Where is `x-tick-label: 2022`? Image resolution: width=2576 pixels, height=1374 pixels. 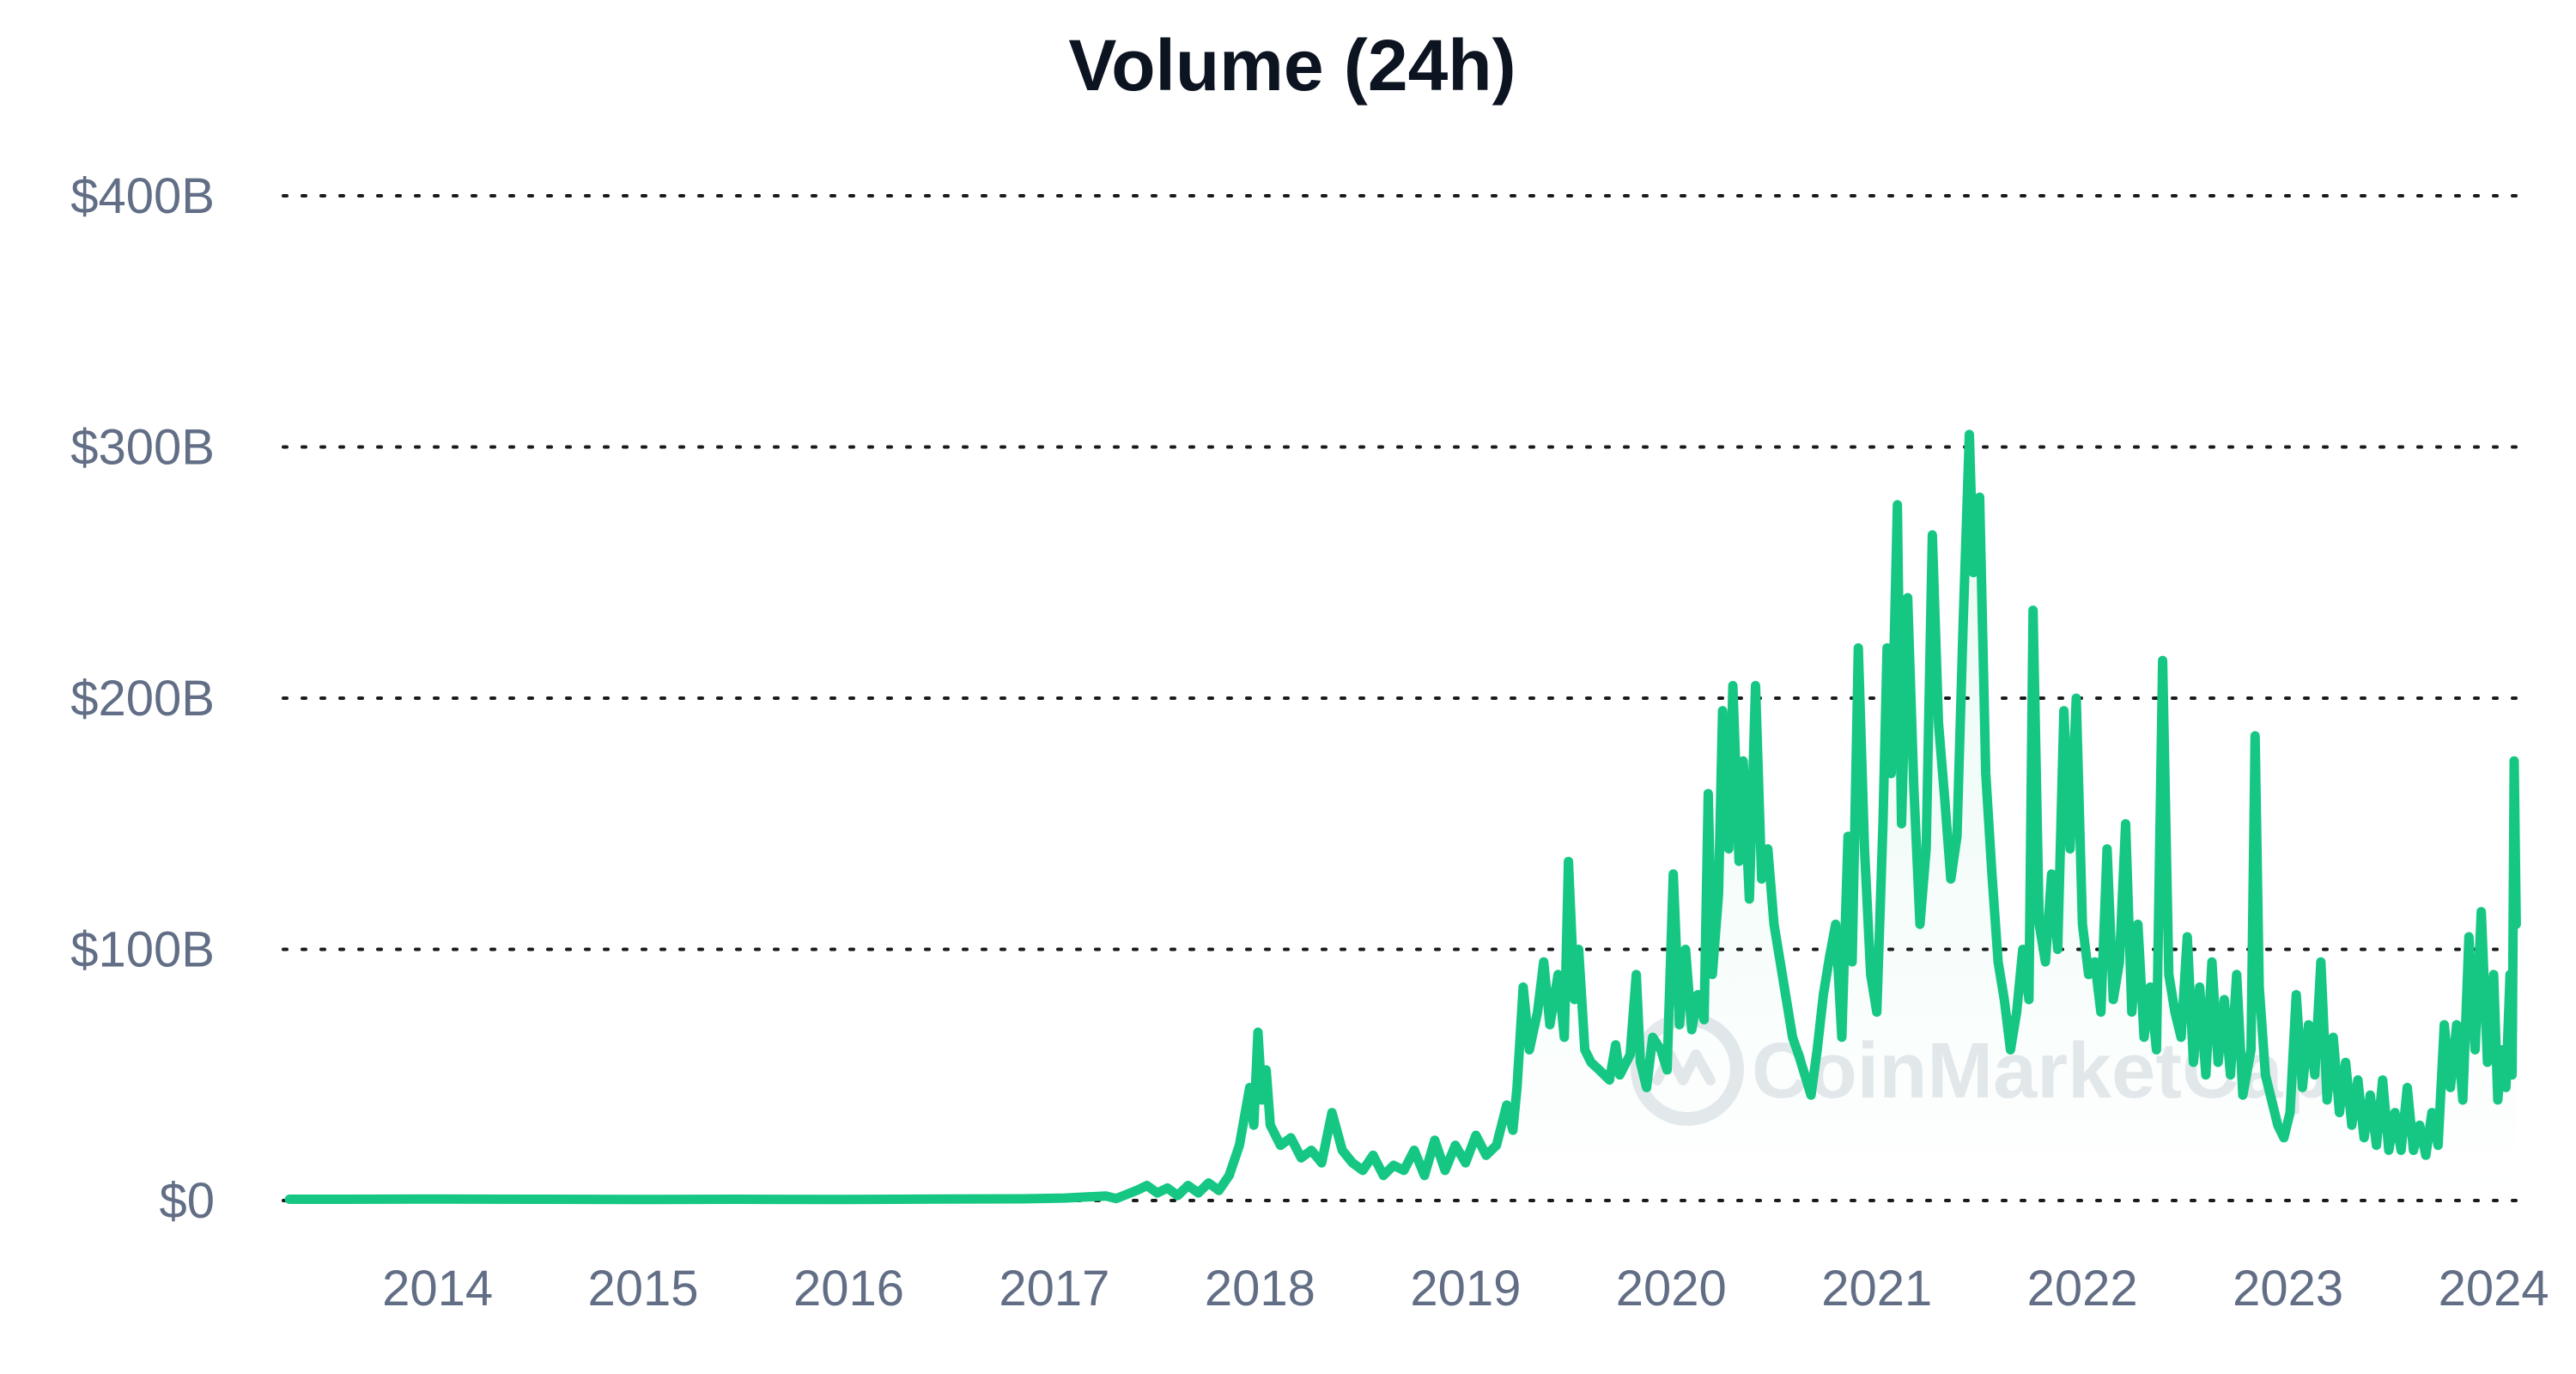
x-tick-label: 2022 is located at coordinates (2082, 1288).